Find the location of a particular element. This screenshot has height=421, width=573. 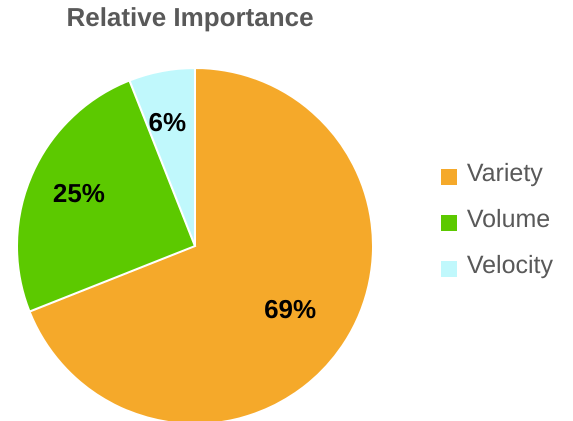

data-label: 25% is located at coordinates (78, 193).